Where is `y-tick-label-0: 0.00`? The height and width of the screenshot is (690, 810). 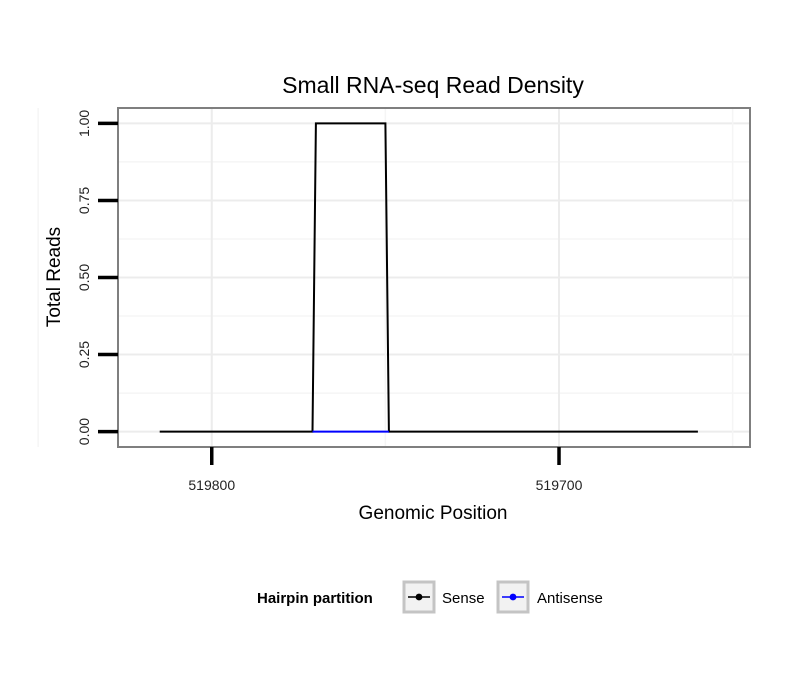
y-tick-label-0: 0.00 is located at coordinates (84, 431).